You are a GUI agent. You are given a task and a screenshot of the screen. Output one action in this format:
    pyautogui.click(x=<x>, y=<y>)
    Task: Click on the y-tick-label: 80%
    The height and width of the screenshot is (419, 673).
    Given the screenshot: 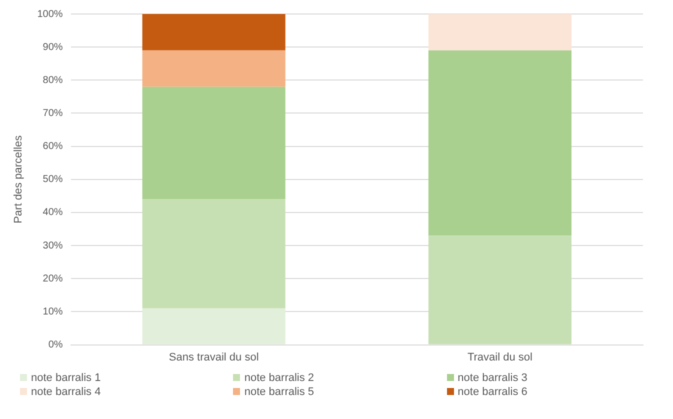 What is the action you would take?
    pyautogui.click(x=52, y=80)
    